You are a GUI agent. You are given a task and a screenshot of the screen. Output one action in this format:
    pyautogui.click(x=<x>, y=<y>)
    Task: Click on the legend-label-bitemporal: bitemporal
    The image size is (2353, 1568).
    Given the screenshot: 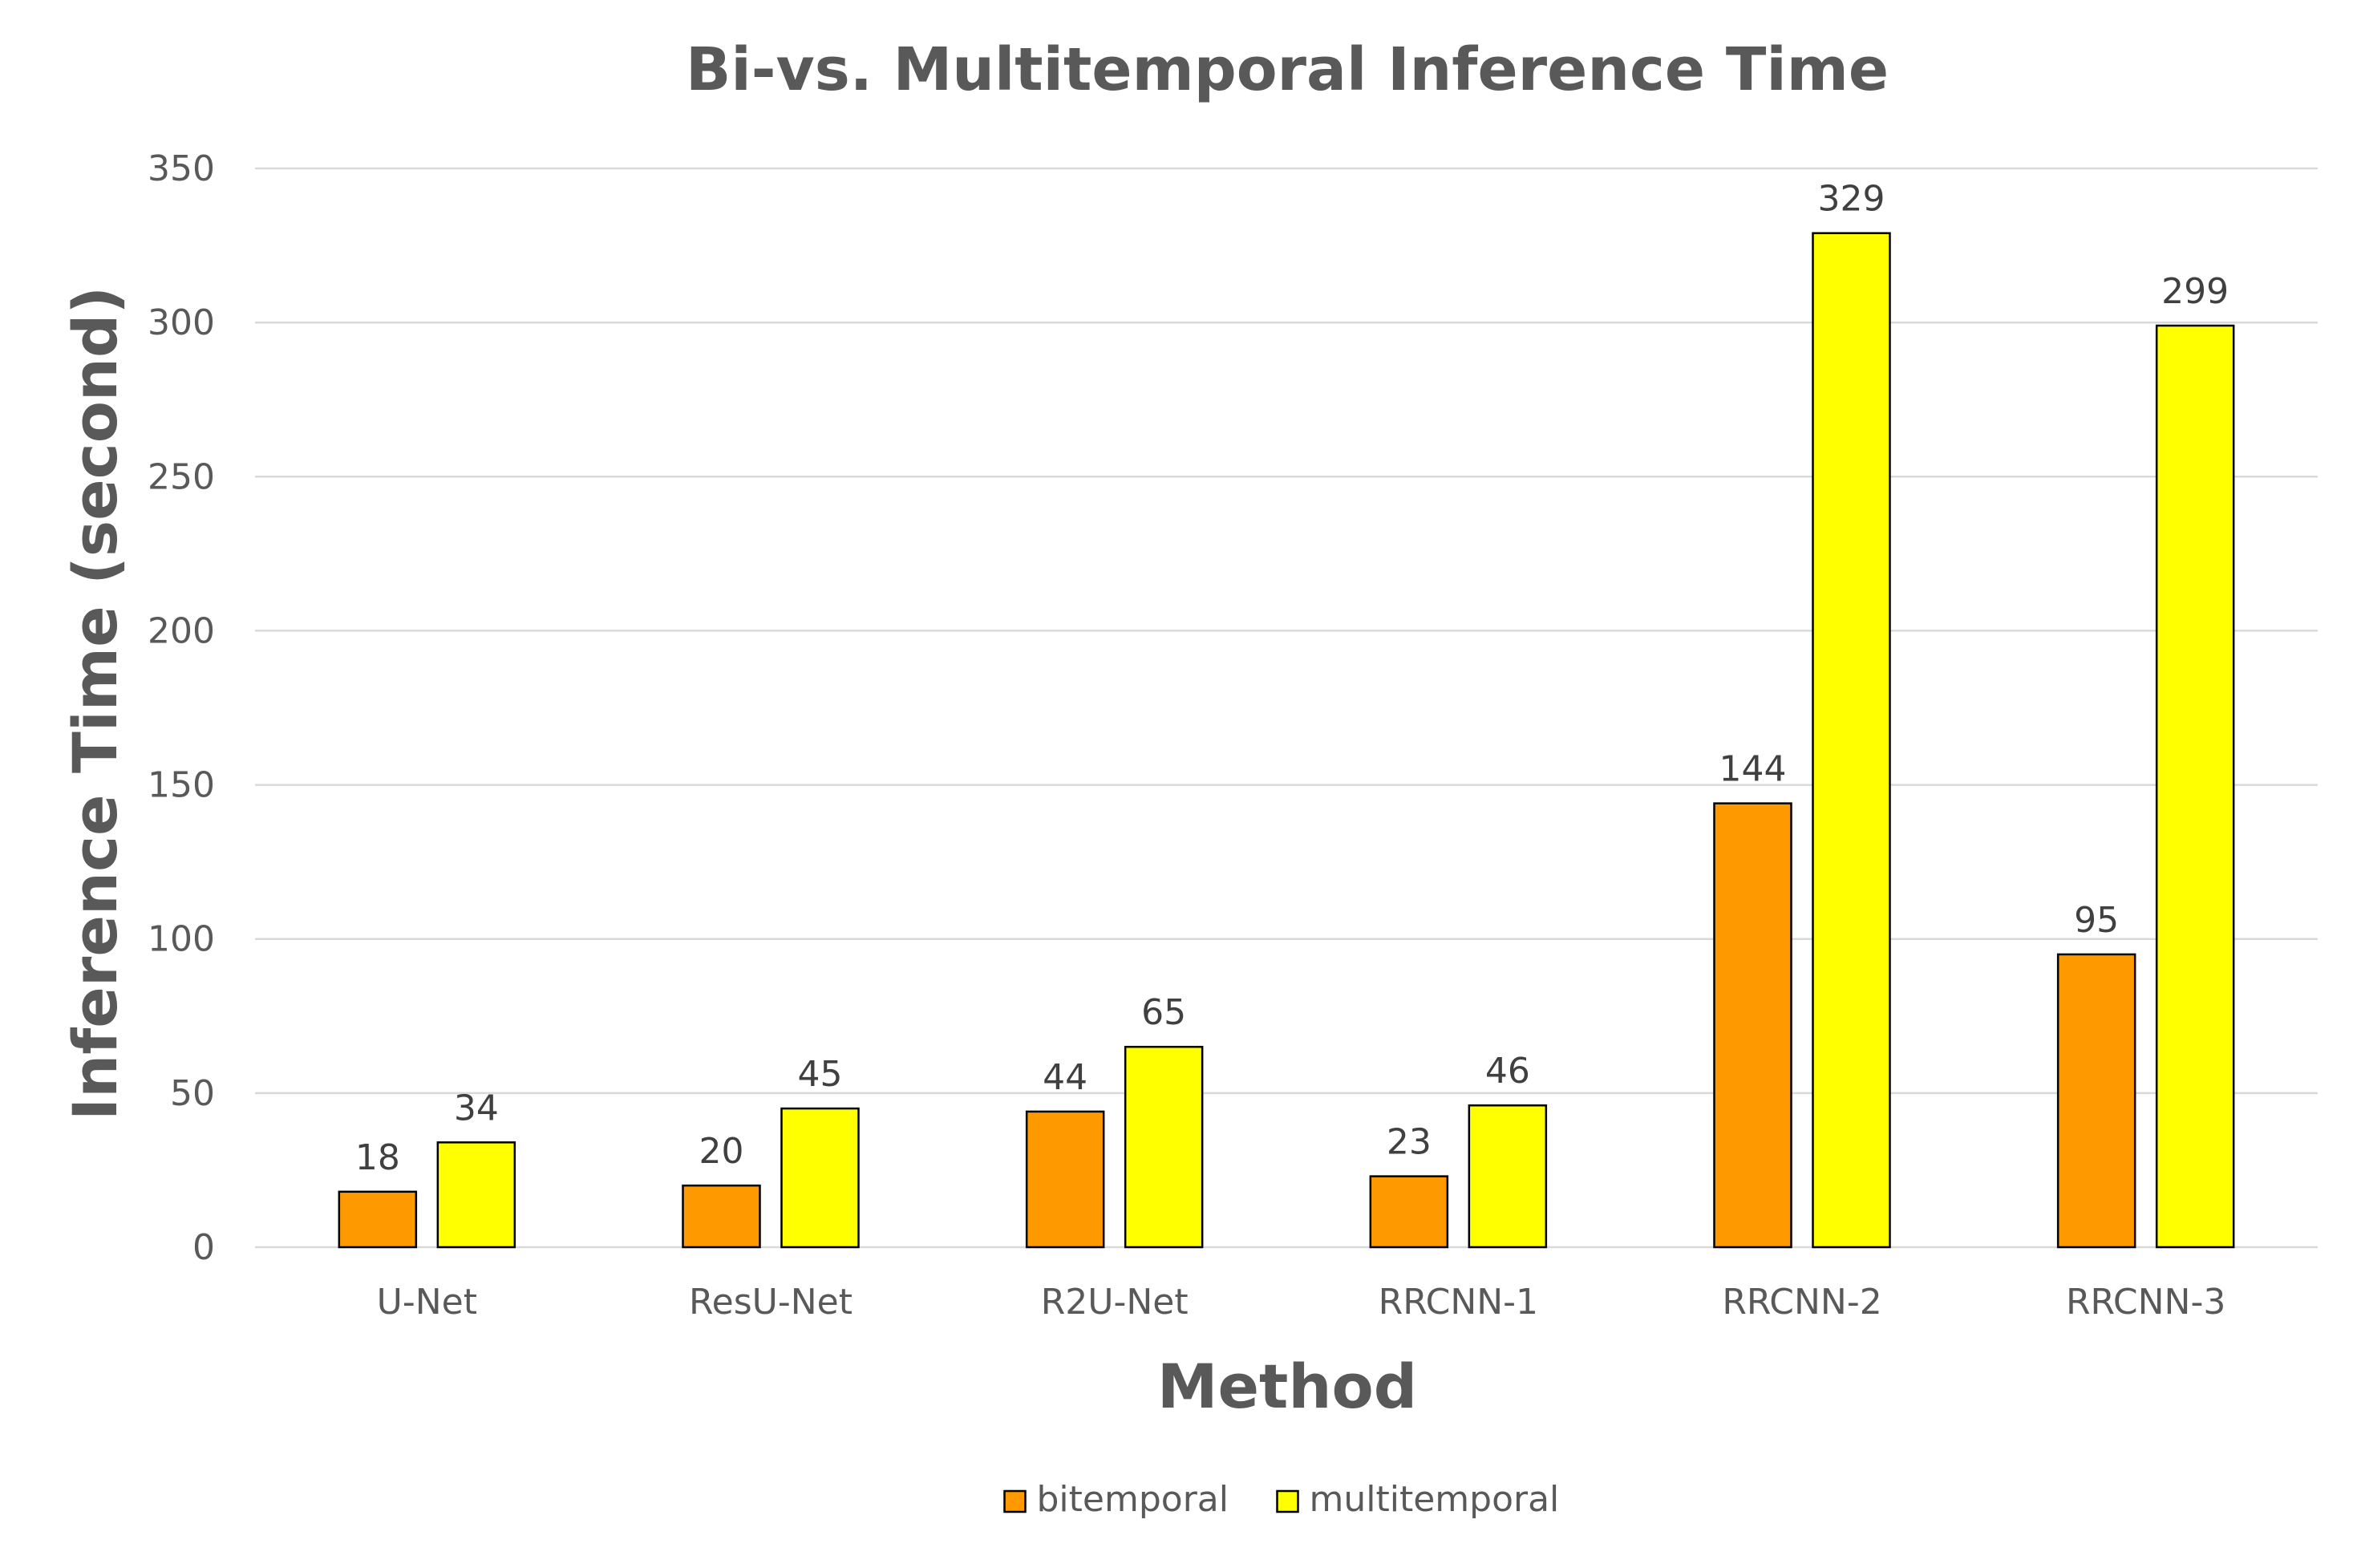 What is the action you would take?
    pyautogui.click(x=1133, y=1500)
    